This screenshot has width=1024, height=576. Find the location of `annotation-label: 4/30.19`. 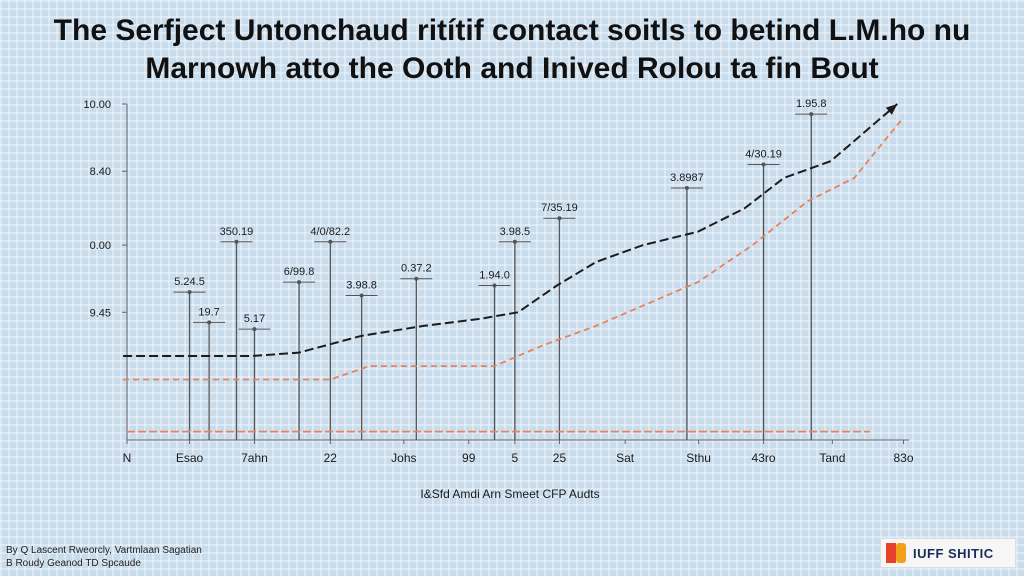

annotation-label: 4/30.19 is located at coordinates (763, 154).